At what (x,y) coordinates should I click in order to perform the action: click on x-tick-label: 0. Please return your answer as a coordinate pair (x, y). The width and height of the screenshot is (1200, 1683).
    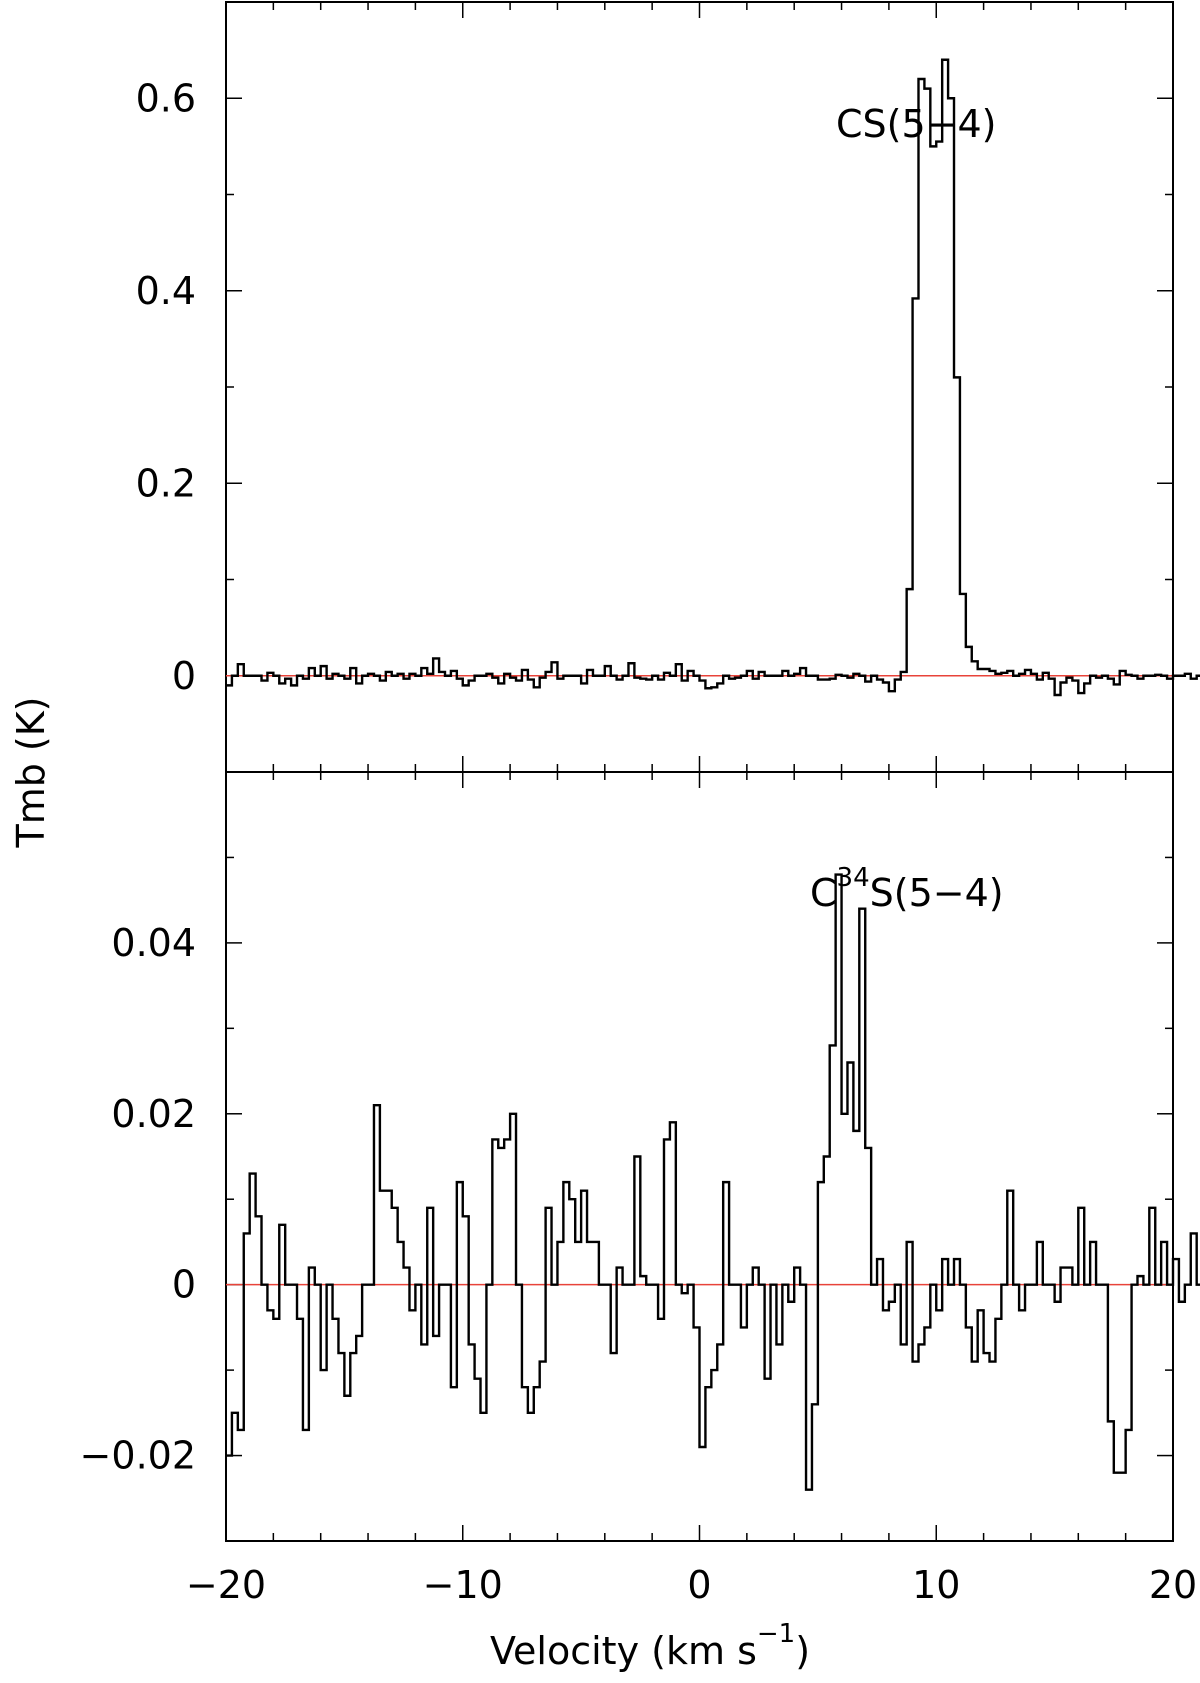
    Looking at the image, I should click on (699, 1585).